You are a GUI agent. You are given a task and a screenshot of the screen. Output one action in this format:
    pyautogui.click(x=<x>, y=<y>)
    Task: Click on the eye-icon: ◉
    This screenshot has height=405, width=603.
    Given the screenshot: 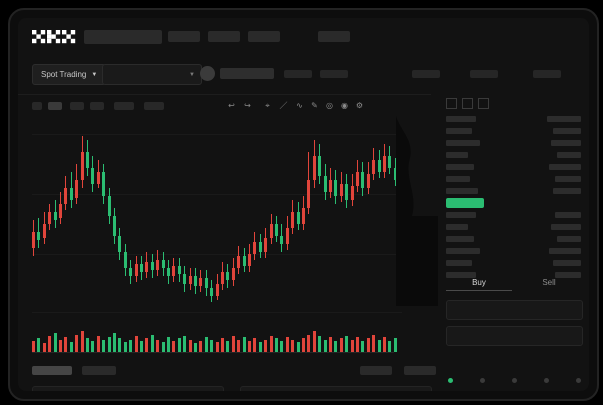 What is the action you would take?
    pyautogui.click(x=344, y=105)
    